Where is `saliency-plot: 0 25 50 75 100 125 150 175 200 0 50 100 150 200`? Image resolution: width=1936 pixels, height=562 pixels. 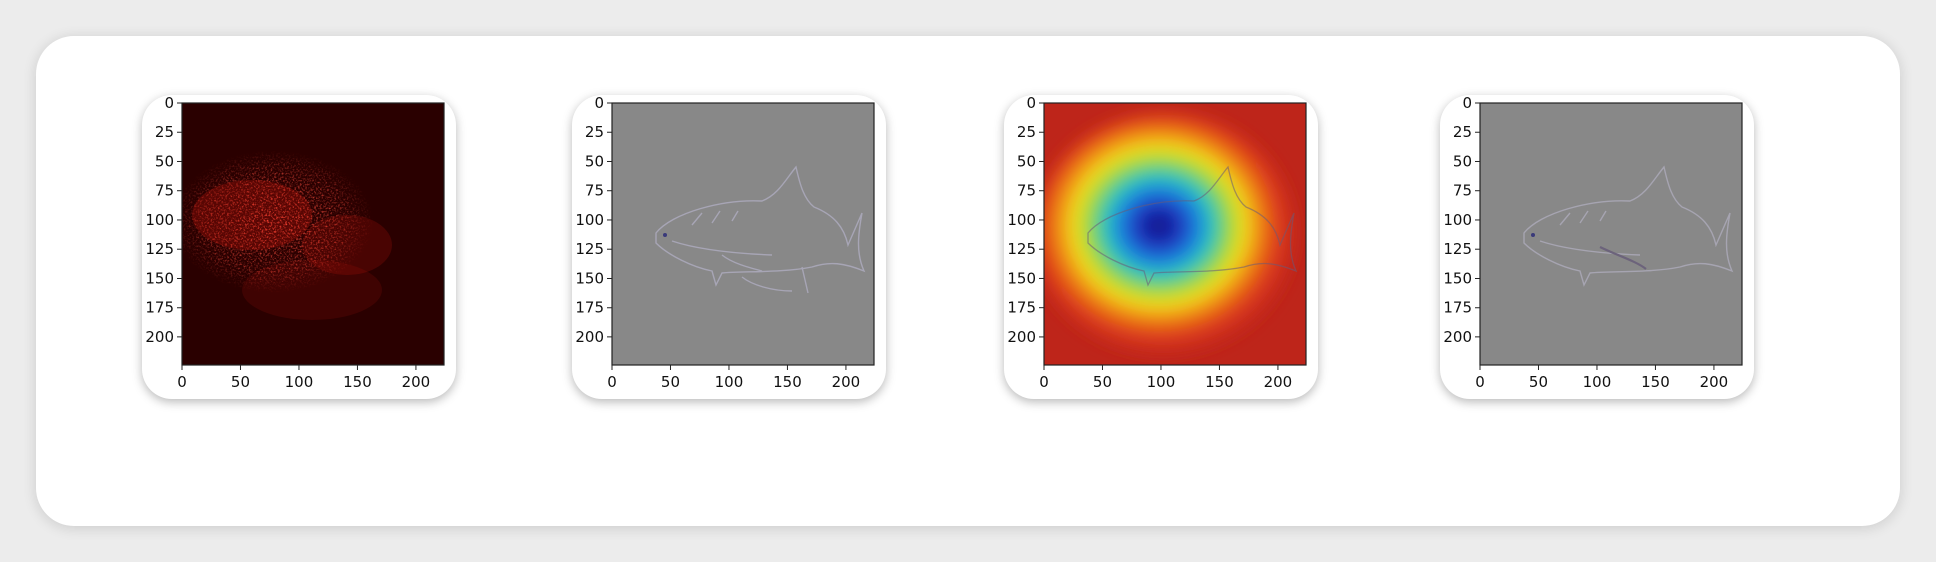 saliency-plot: 0 25 50 75 100 125 150 175 200 0 50 100 150 200 is located at coordinates (295, 243).